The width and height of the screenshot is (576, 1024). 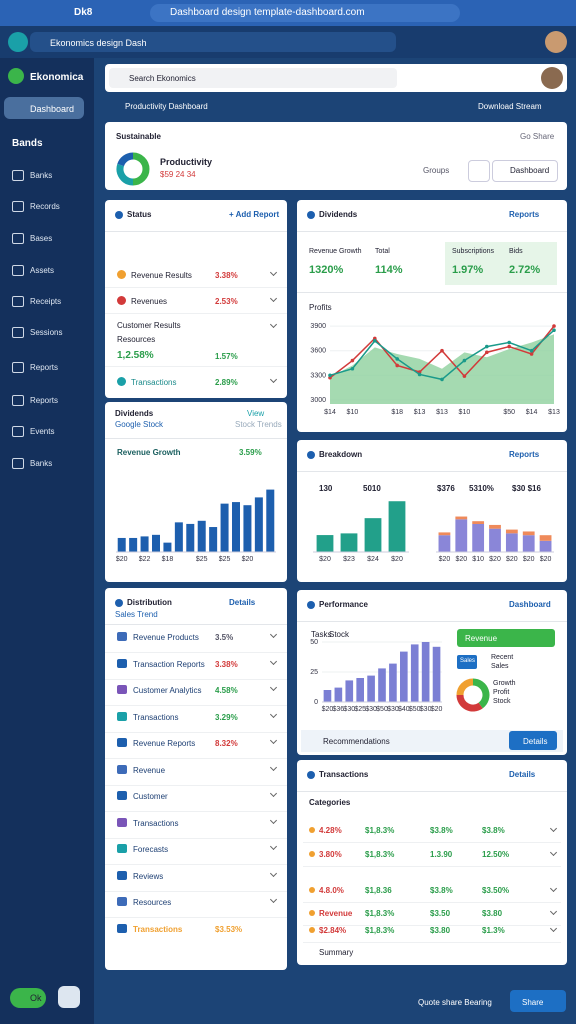 I want to click on url-field, so click(x=305, y=13).